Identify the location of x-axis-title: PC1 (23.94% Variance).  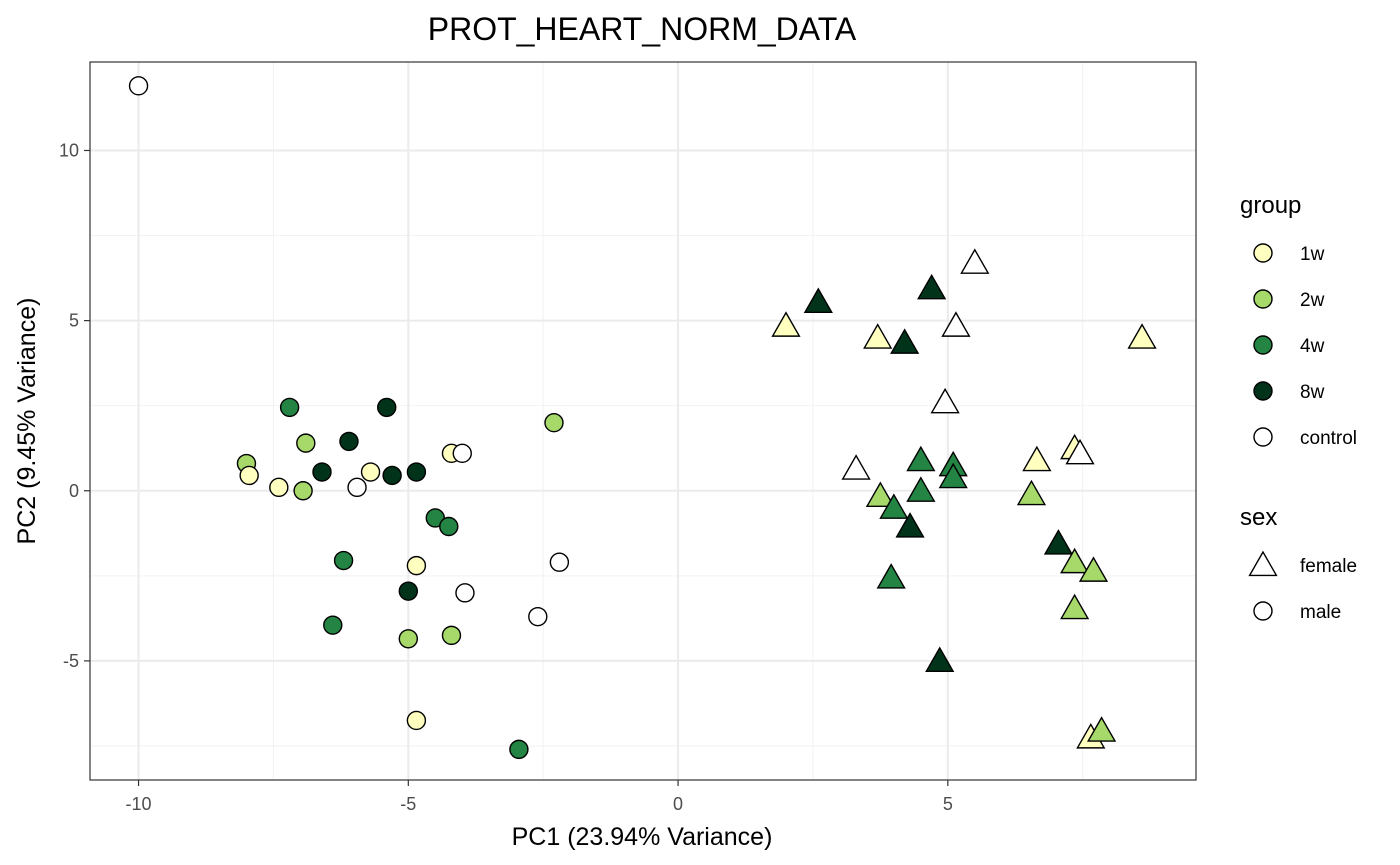
(642, 837).